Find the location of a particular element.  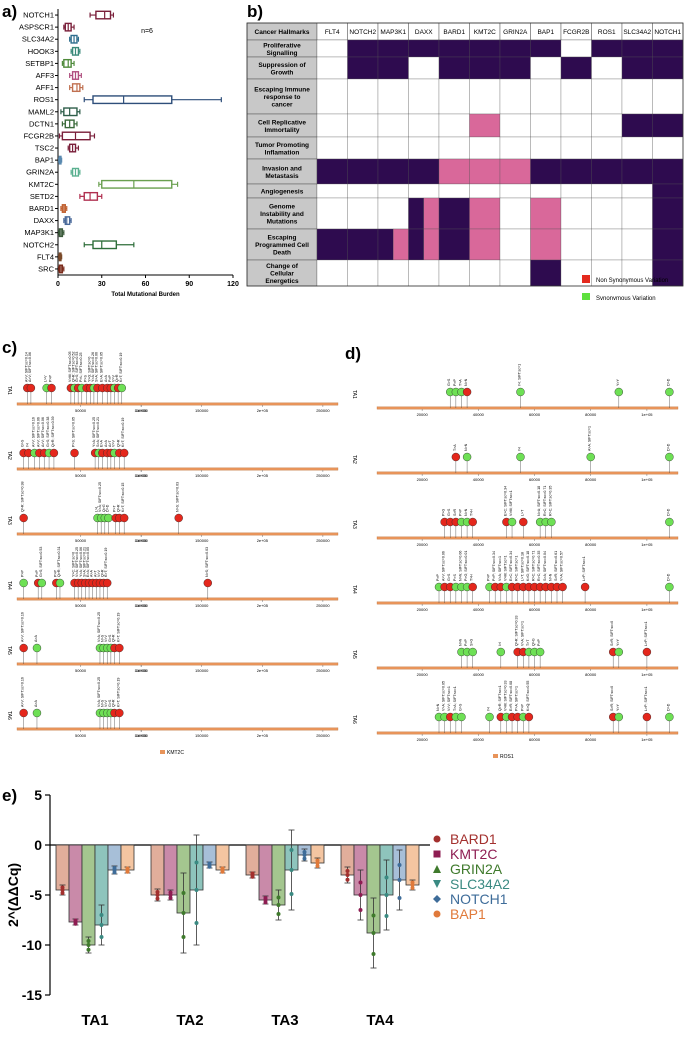

gene-label-daxx: DAXX is located at coordinates (44, 220).